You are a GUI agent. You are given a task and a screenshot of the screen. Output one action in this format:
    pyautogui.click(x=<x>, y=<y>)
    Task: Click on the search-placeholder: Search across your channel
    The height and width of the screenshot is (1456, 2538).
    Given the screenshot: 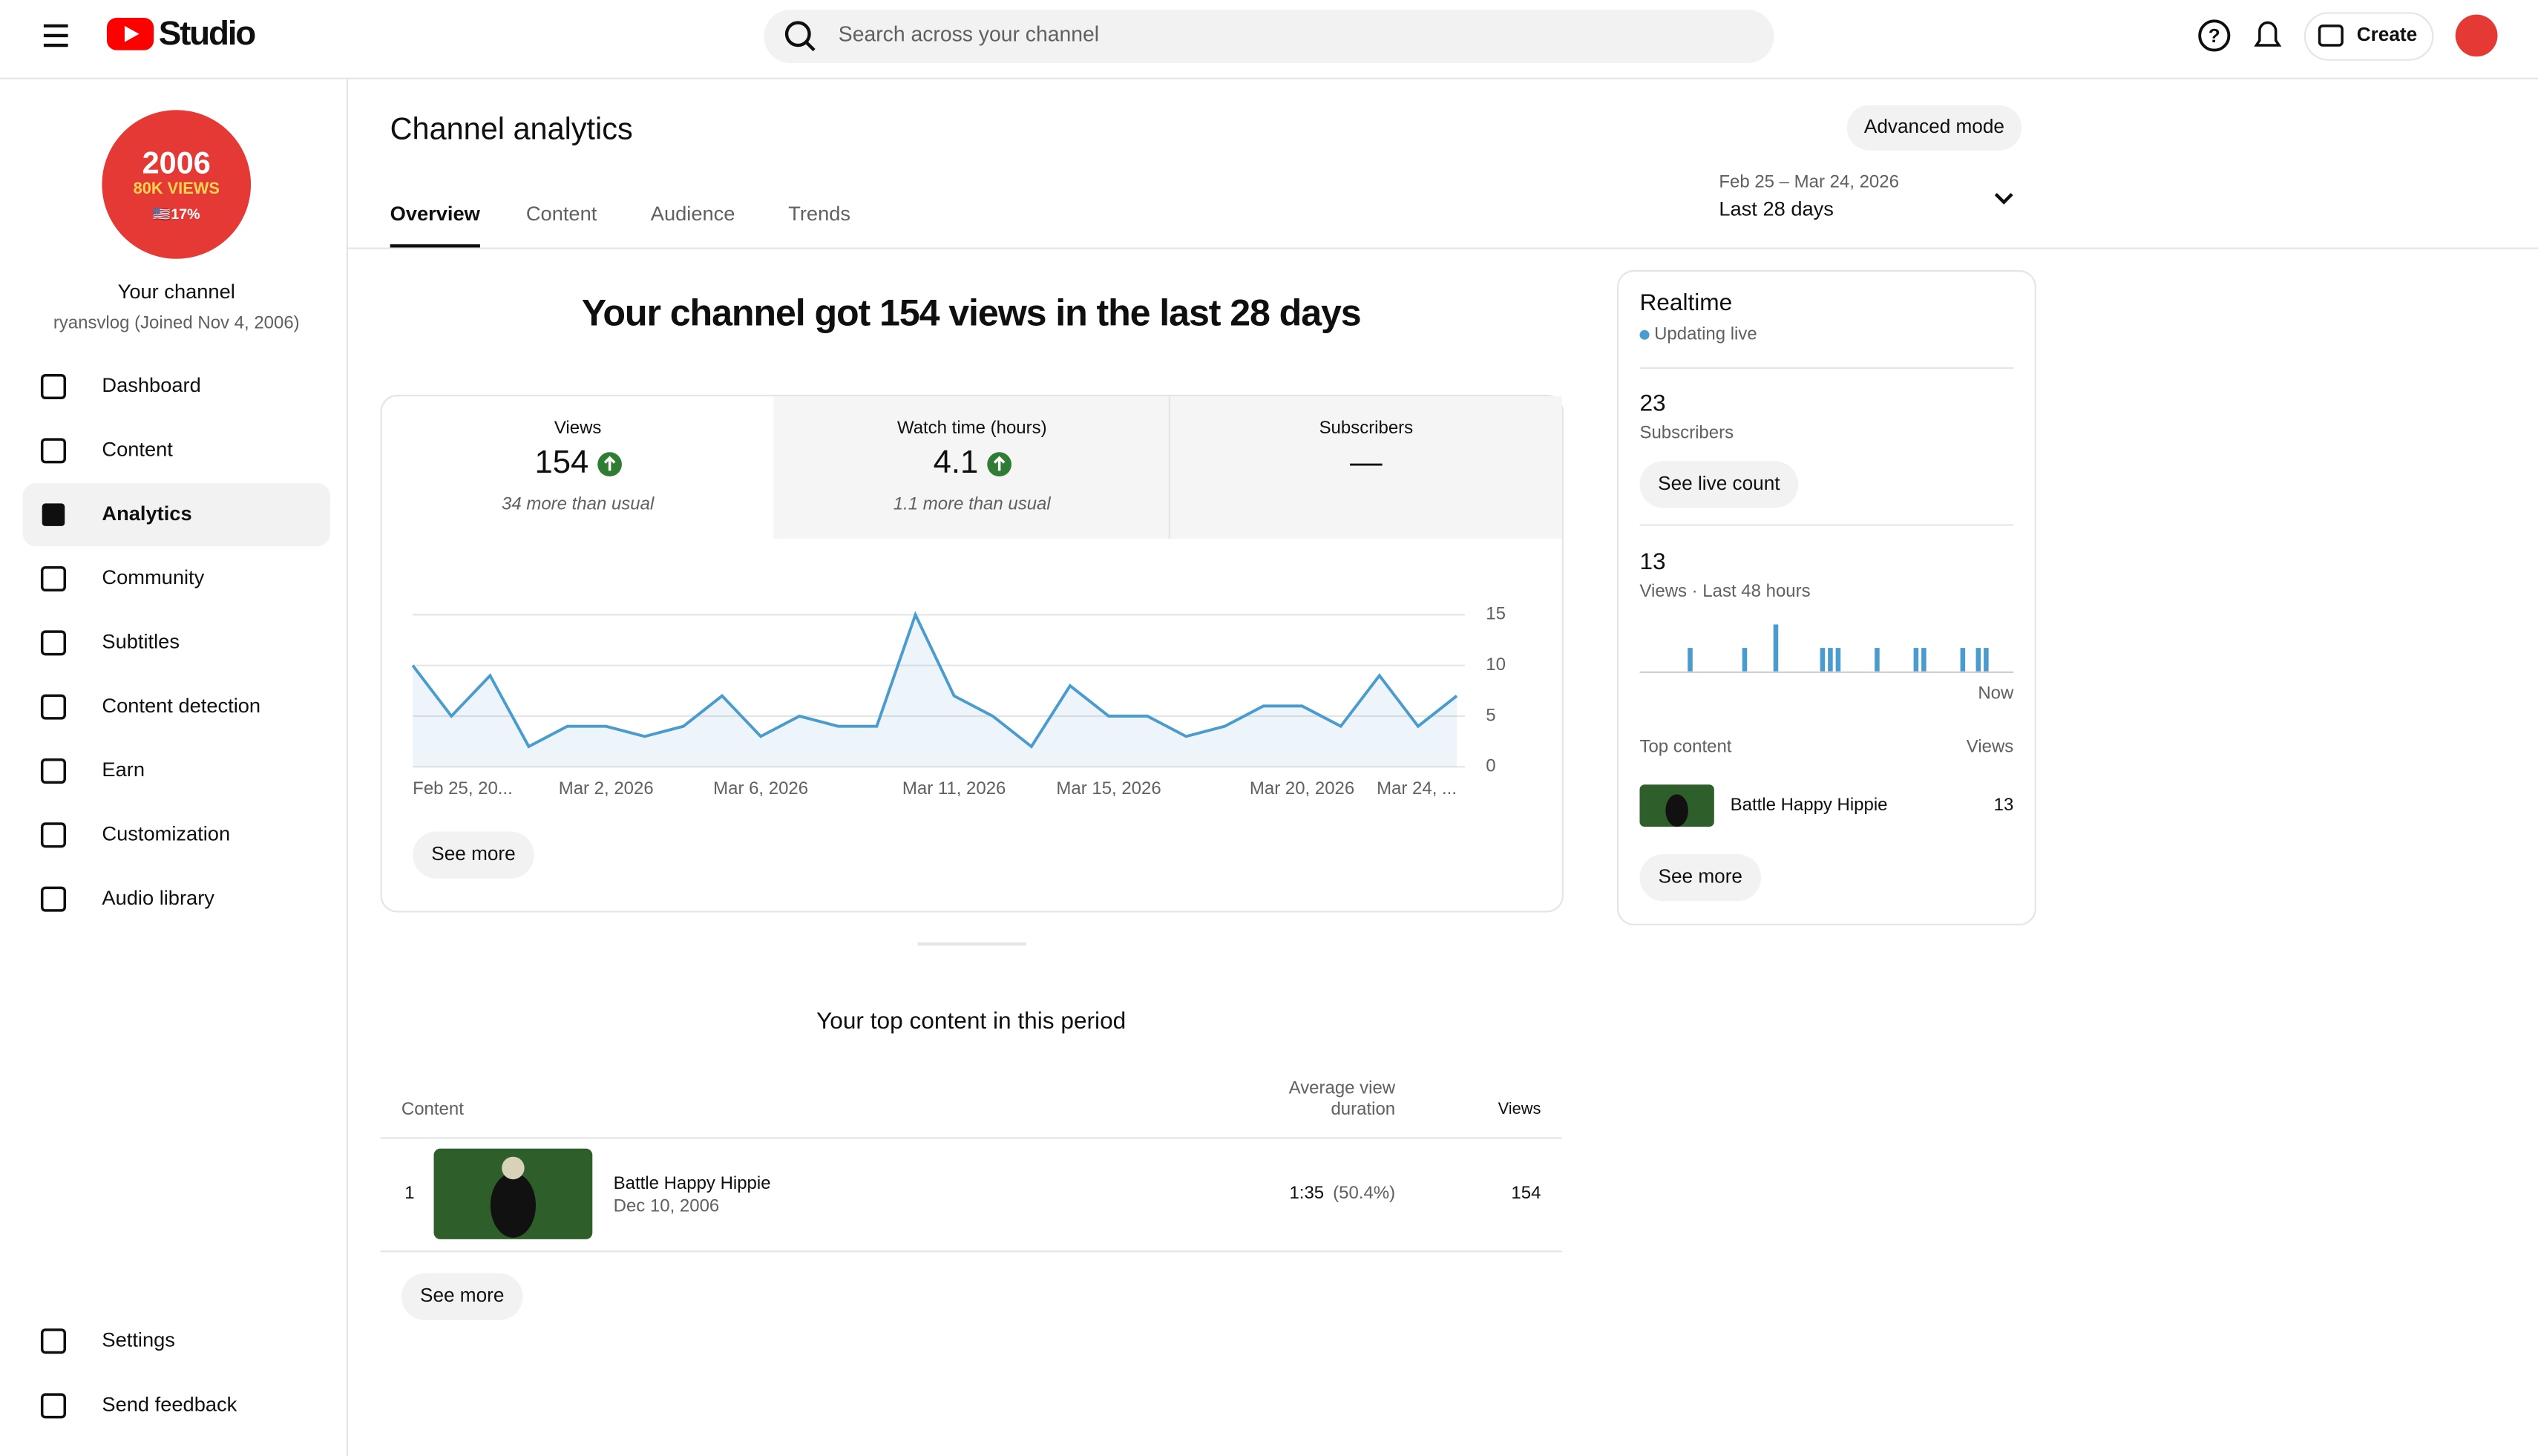 What is the action you would take?
    pyautogui.click(x=969, y=34)
    